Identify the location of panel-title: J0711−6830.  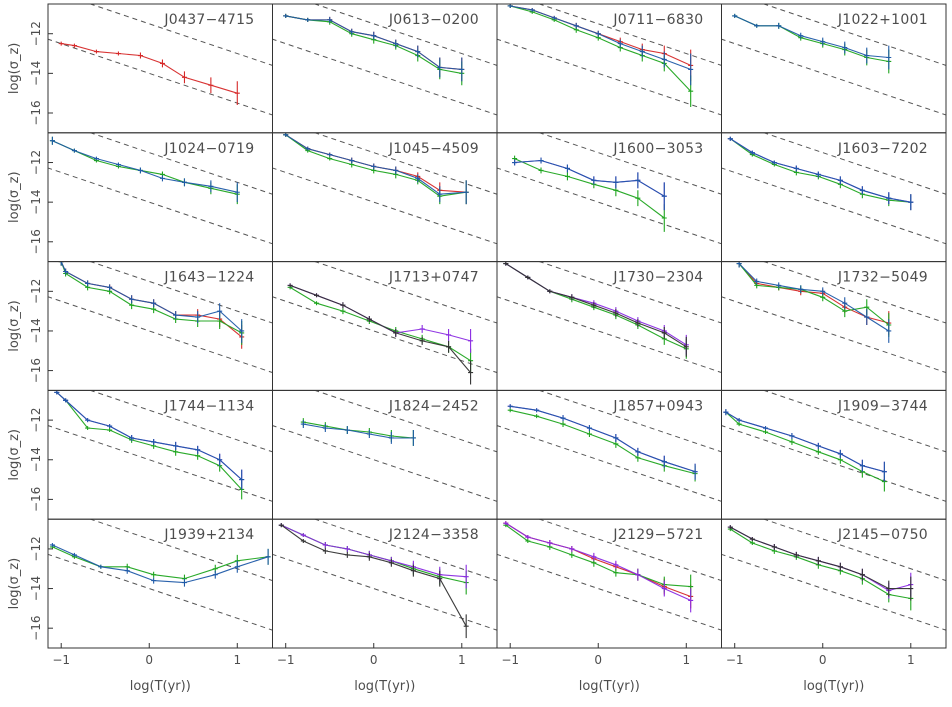
(657, 20).